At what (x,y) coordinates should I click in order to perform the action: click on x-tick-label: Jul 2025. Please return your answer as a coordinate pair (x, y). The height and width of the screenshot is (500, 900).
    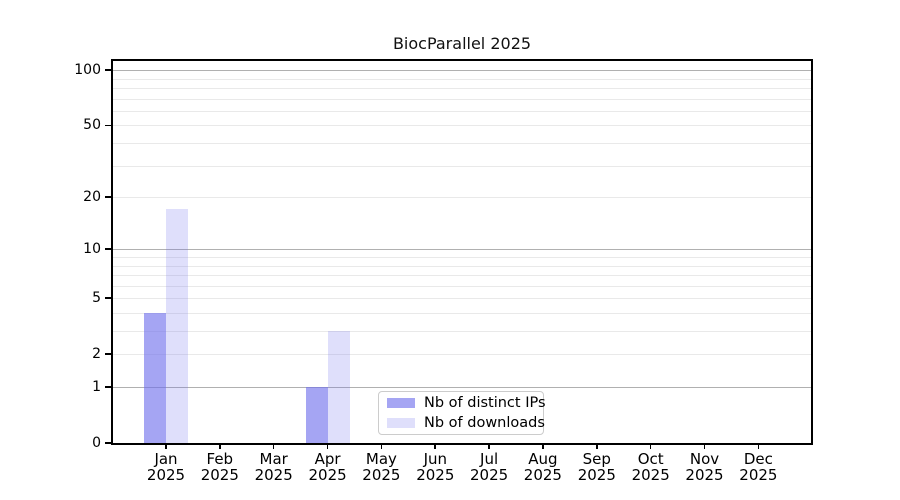
    Looking at the image, I should click on (489, 467).